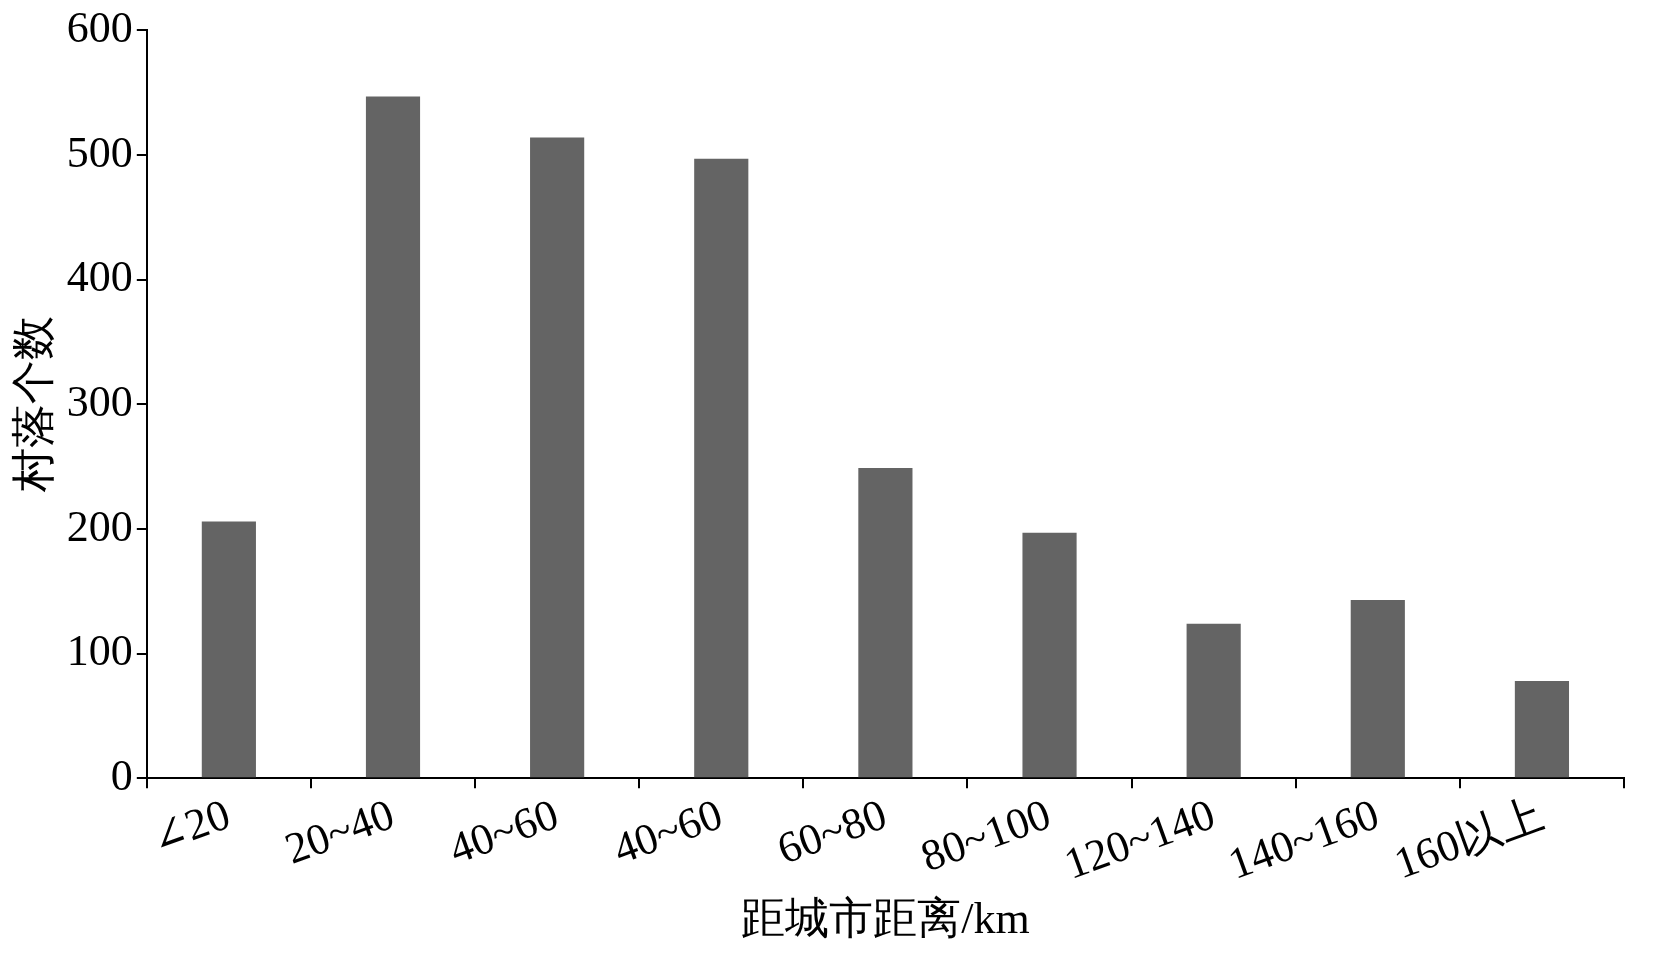 Image resolution: width=1654 pixels, height=953 pixels. What do you see at coordinates (99, 27) in the screenshot?
I see `y-tick-label: 600` at bounding box center [99, 27].